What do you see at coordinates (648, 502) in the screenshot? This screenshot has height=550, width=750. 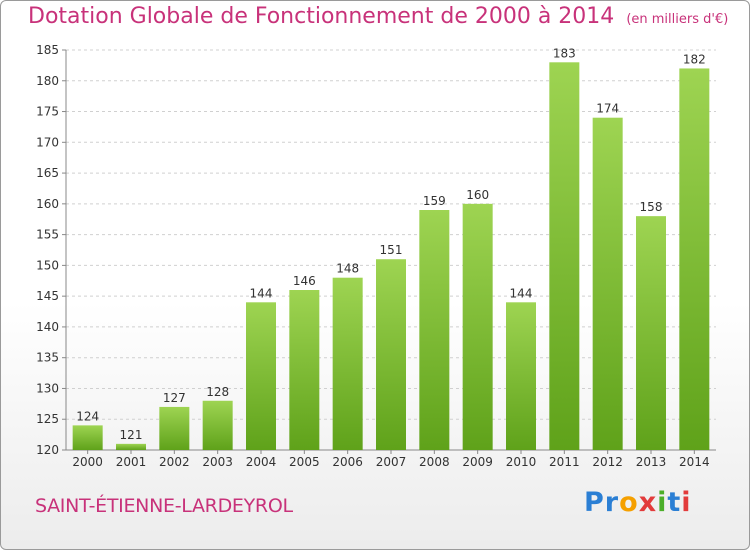 I see `logo-letter: x` at bounding box center [648, 502].